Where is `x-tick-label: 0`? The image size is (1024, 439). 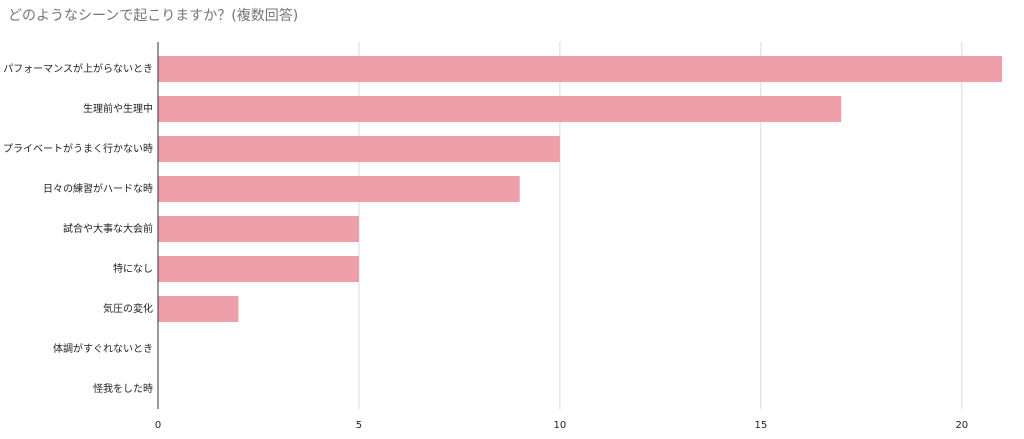
x-tick-label: 0 is located at coordinates (158, 425).